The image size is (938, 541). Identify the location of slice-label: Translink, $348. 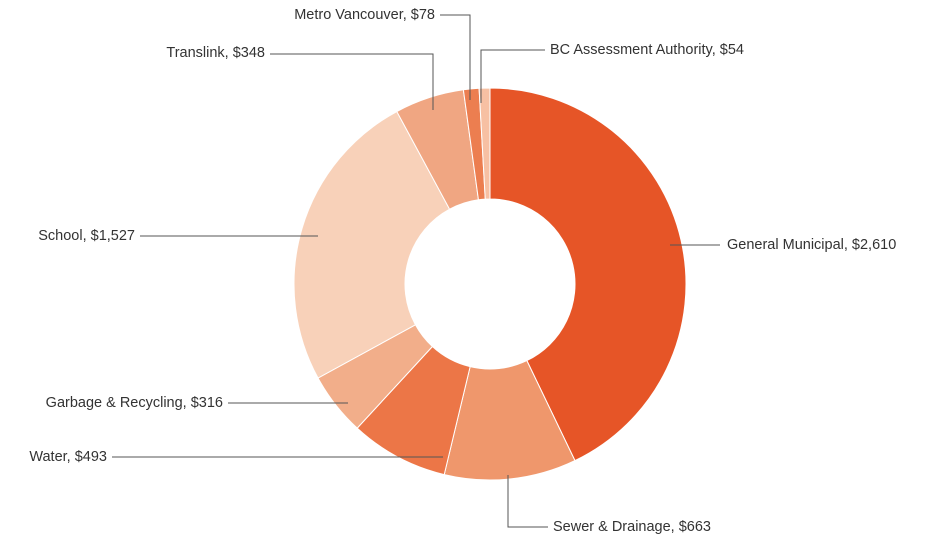
(215, 53).